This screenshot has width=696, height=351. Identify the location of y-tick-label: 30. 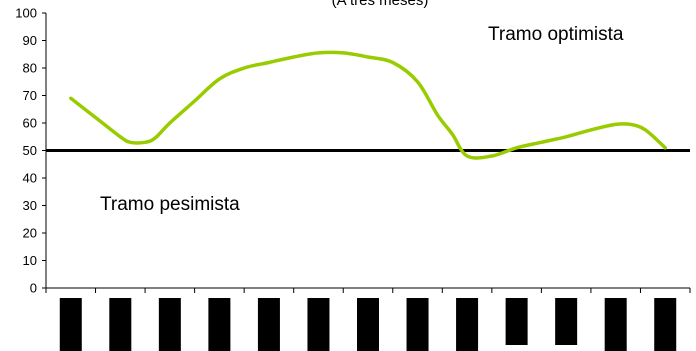
(30, 205).